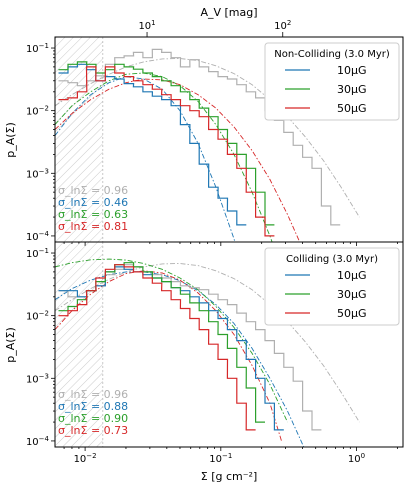 The height and width of the screenshot is (491, 415). Describe the element at coordinates (93, 214) in the screenshot. I see `sigma-label: σ_lnΣ = 0.63` at that location.